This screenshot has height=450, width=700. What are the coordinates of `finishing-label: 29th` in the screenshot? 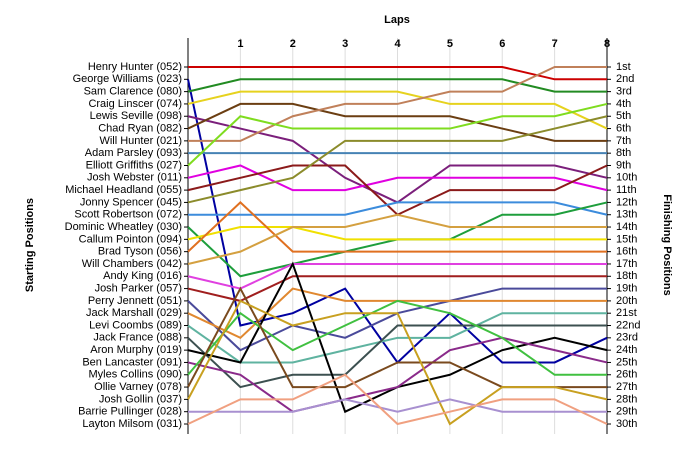 It's located at (626, 412).